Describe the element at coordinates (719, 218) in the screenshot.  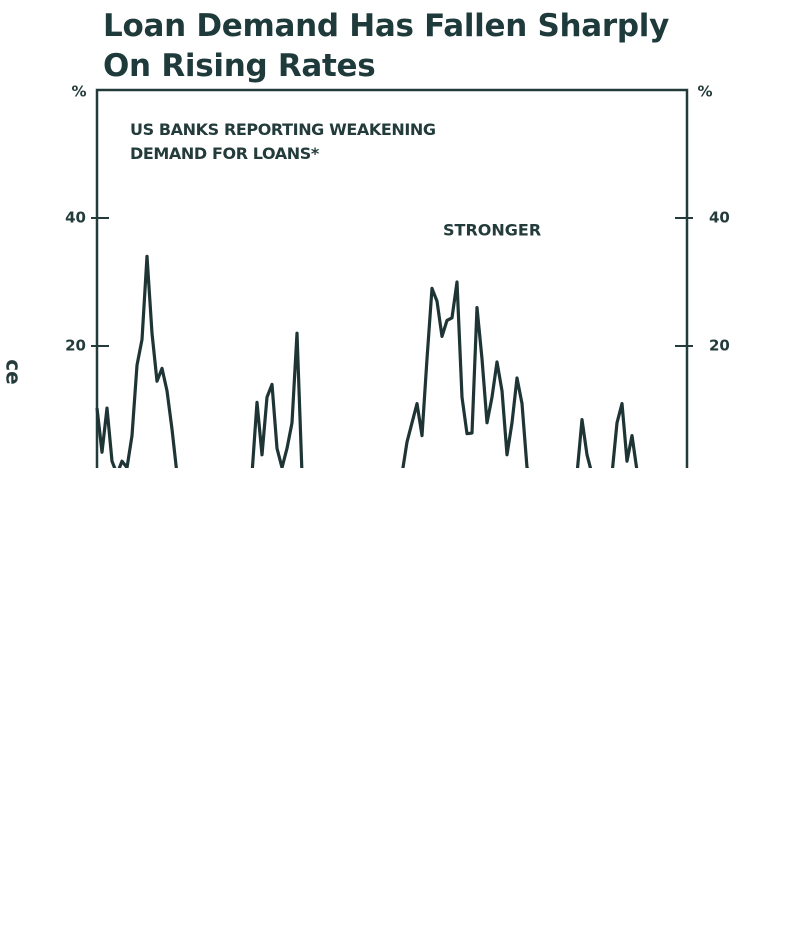
I see `y2-tick-label: 40` at that location.